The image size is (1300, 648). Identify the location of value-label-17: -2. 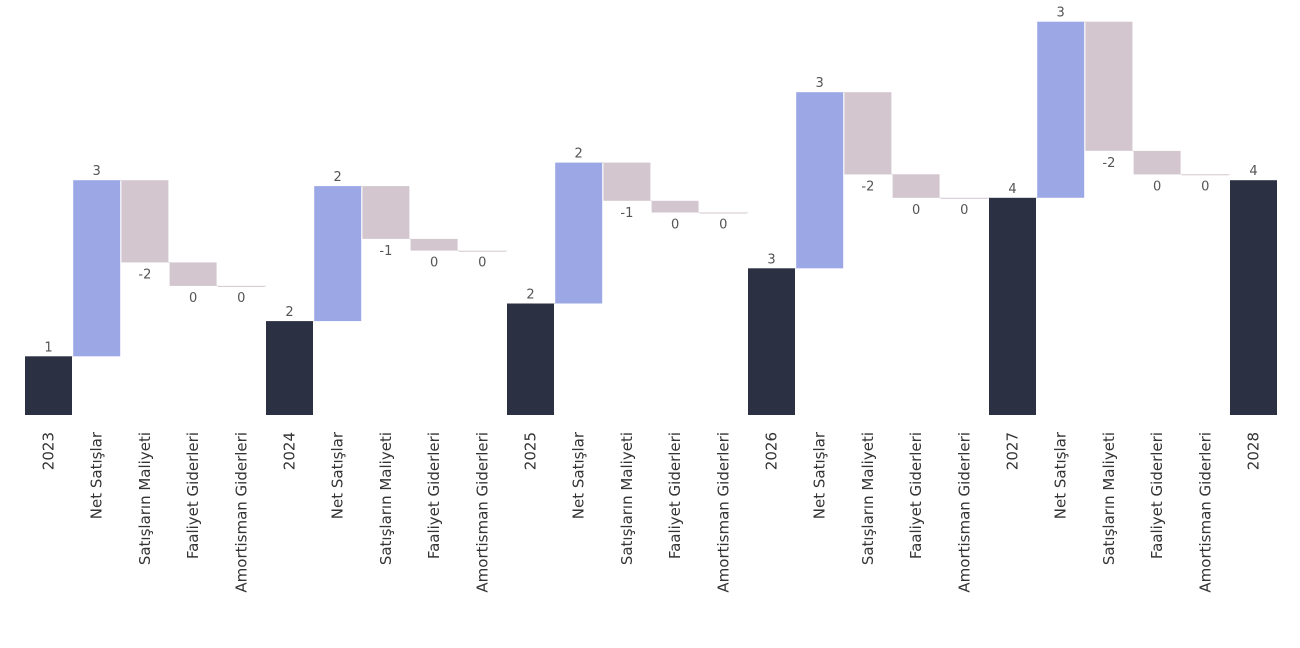
(867, 186).